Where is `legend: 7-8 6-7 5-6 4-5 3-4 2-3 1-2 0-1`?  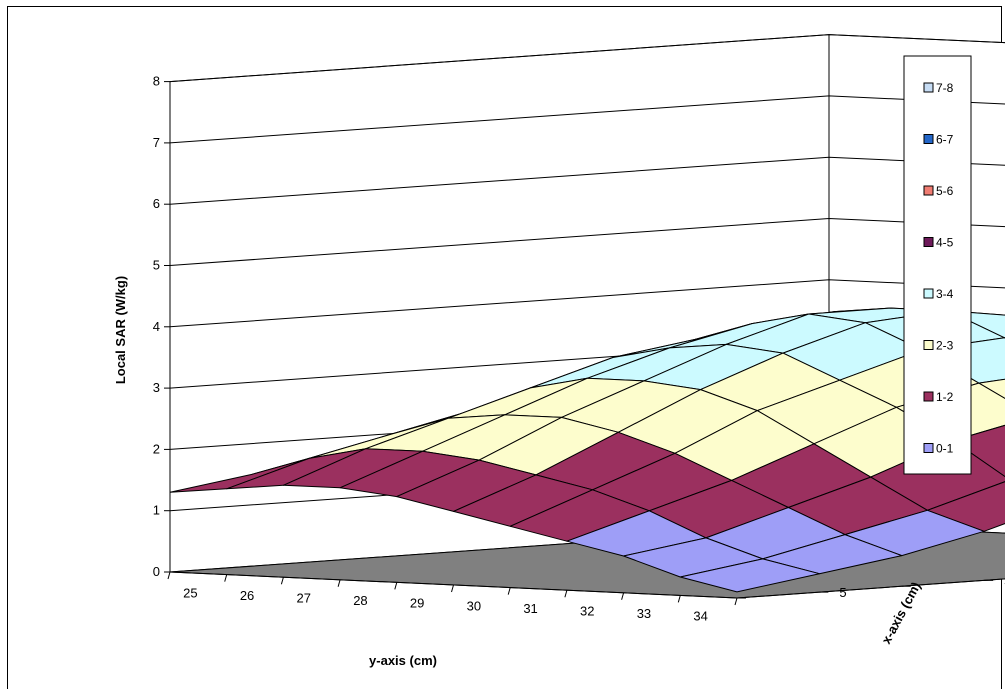 legend: 7-8 6-7 5-6 4-5 3-4 2-3 1-2 0-1 is located at coordinates (937, 265).